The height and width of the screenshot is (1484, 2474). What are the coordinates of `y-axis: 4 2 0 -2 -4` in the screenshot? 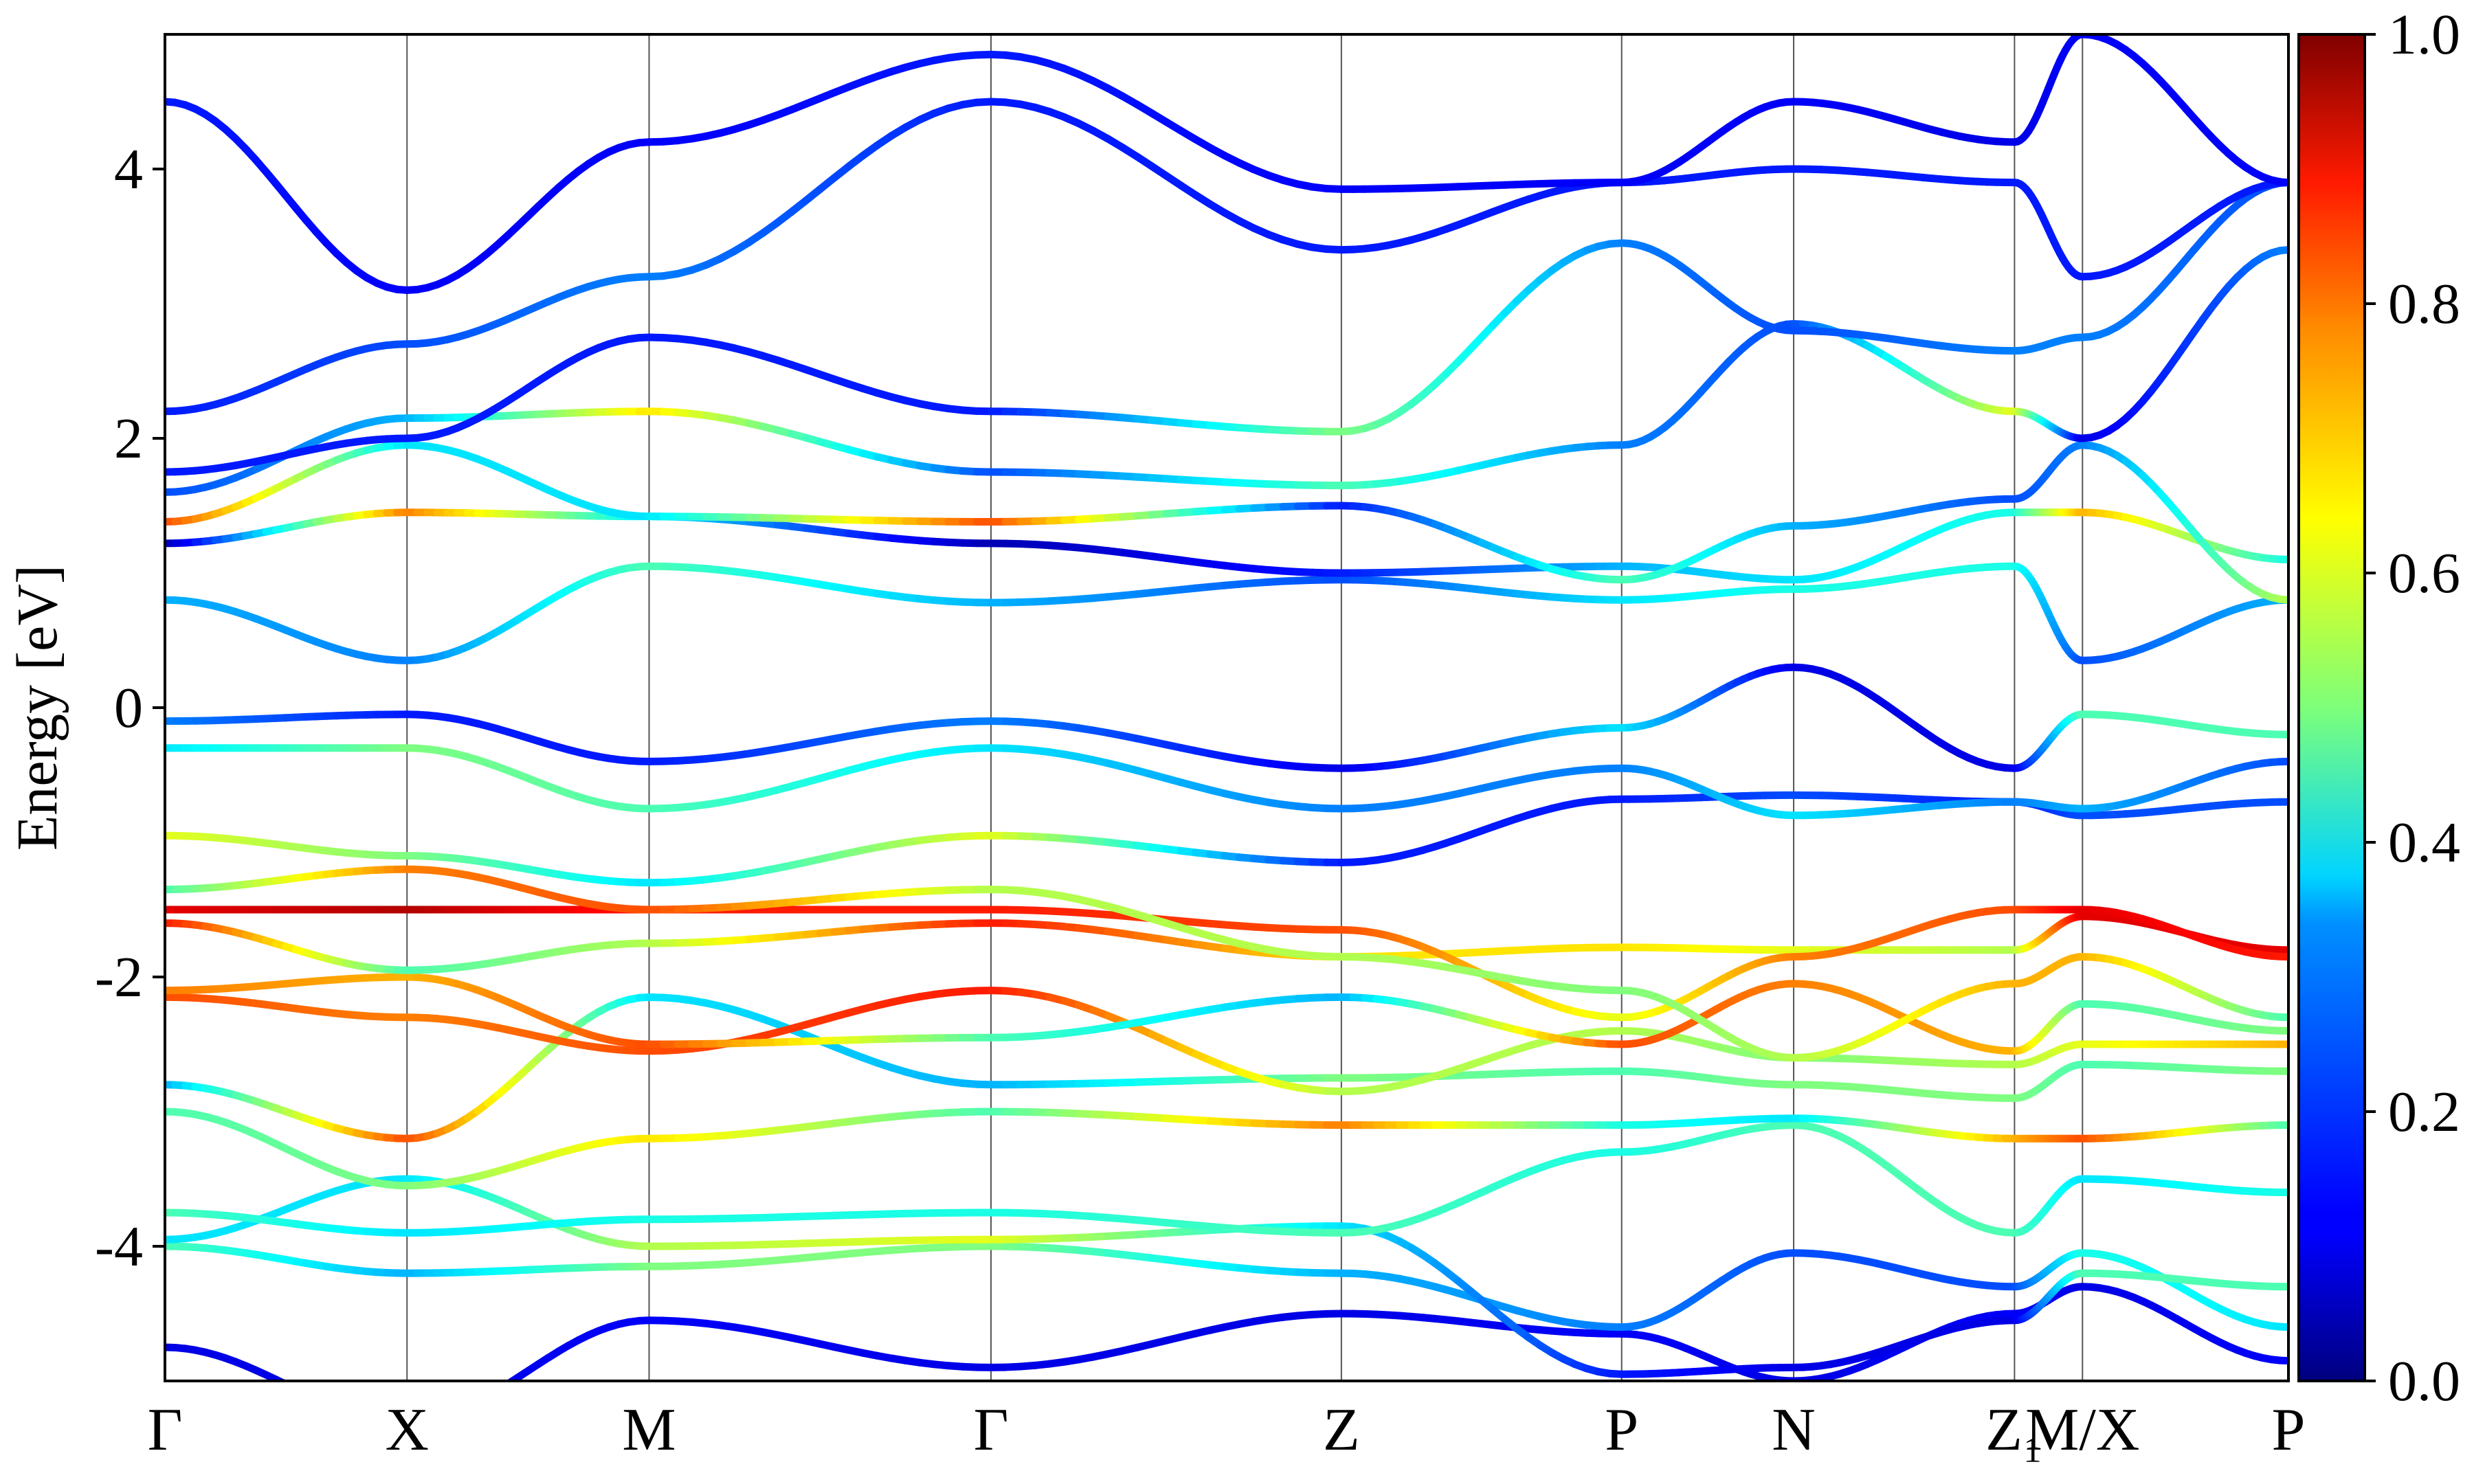 It's located at (130, 708).